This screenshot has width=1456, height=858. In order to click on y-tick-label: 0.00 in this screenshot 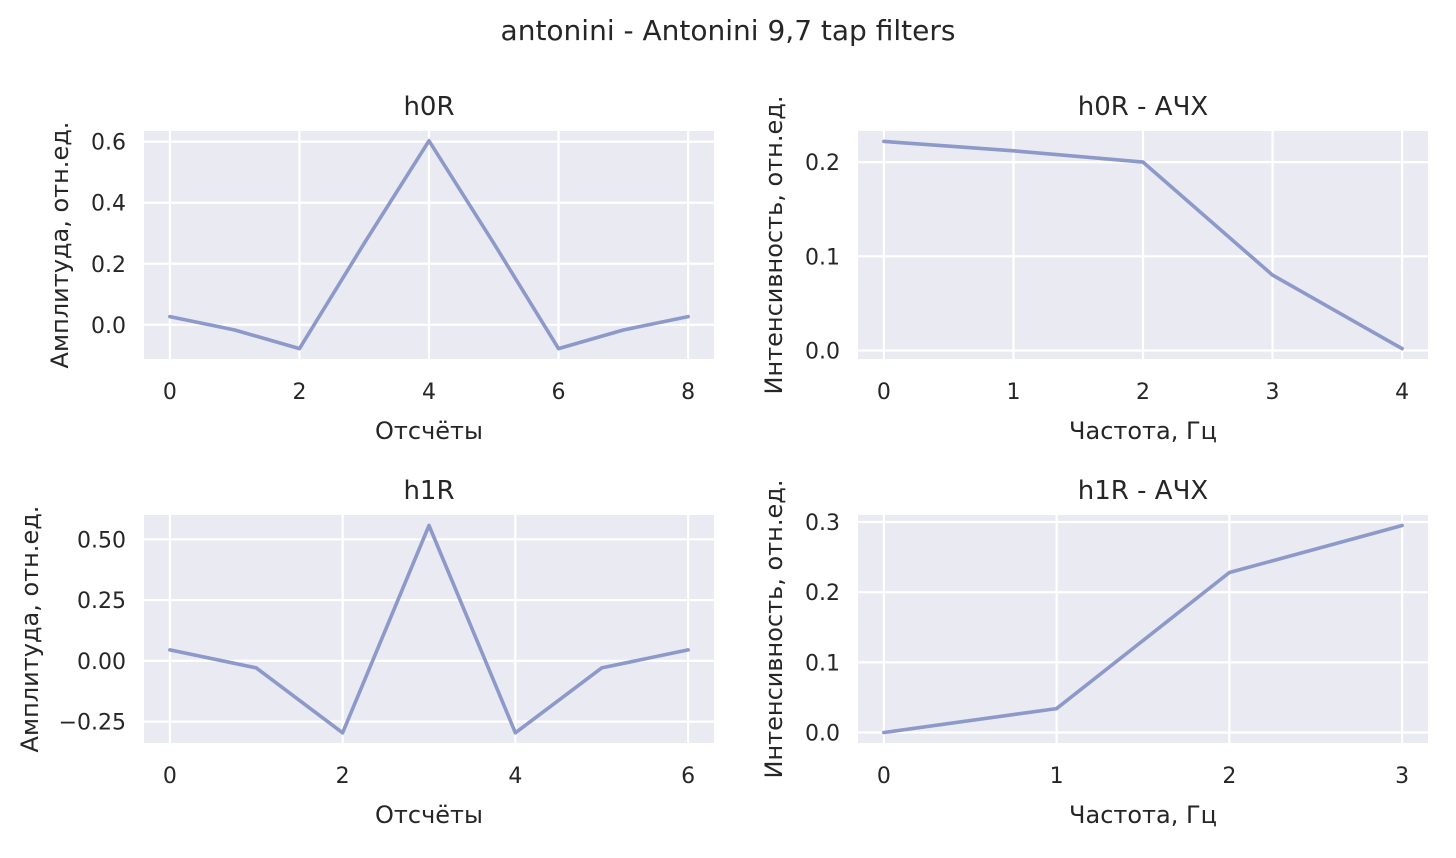, I will do `click(101, 662)`.